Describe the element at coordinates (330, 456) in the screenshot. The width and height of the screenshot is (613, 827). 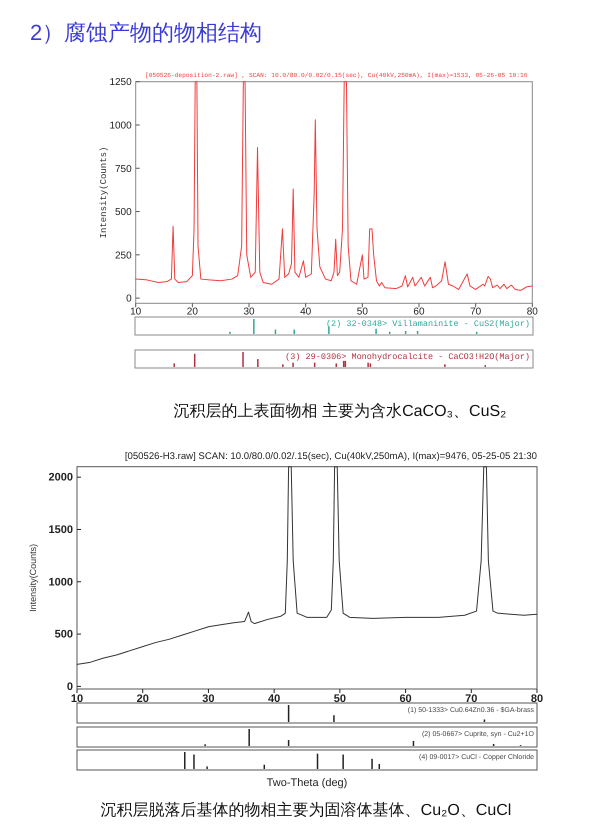
I see `chart-subtitle: [050526-H3.raw] SCAN: 10.0/80.0/0.02/.15(sec), Cu(40kV,250mA), I(max)=9476, 05-25-05 21:30` at that location.